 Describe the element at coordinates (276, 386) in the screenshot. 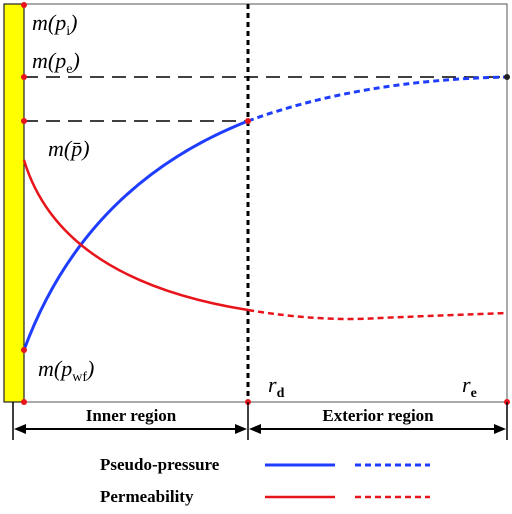

I see `label-rd: rd` at that location.